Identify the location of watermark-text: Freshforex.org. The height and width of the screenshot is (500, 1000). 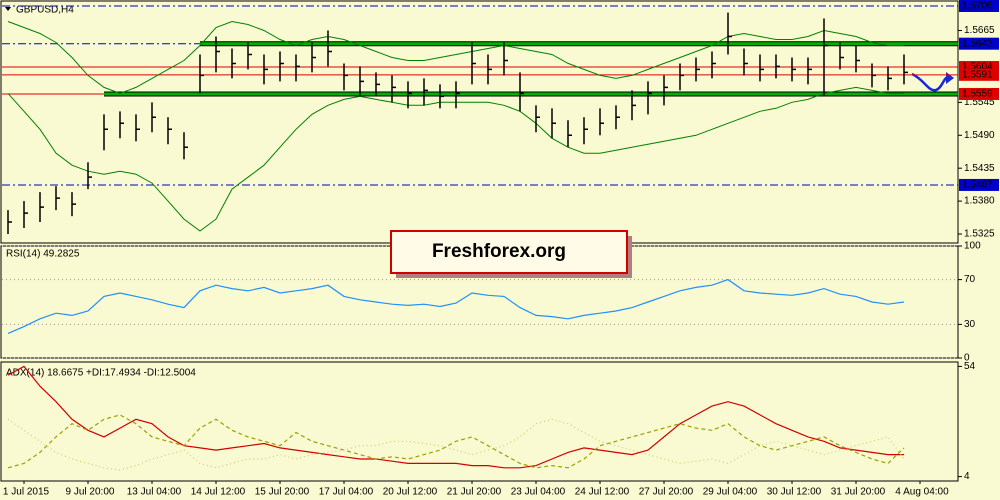
(499, 251).